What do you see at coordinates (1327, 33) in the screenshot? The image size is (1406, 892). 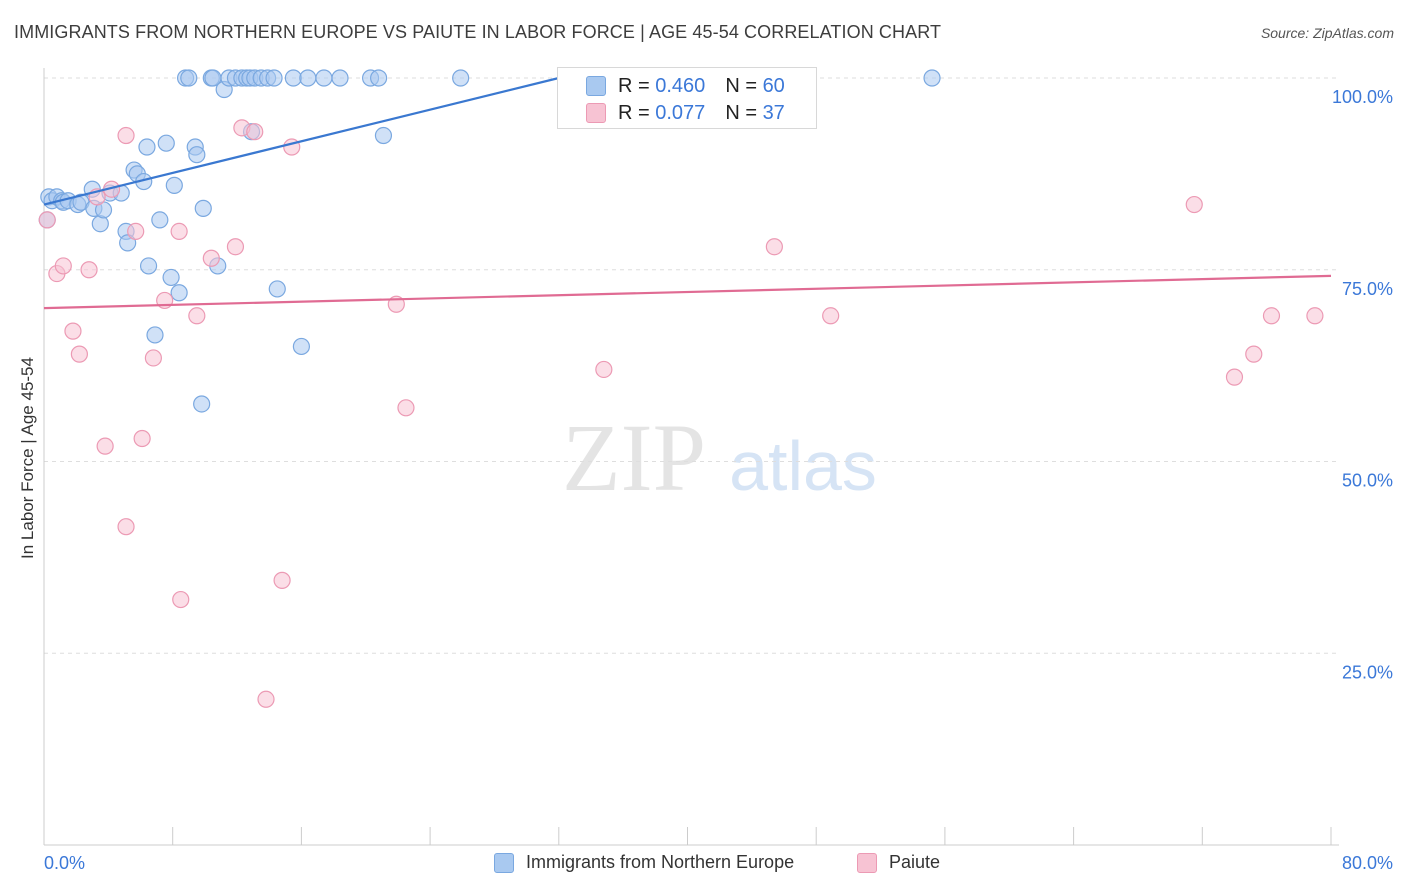 I see `source-label: Source: ZipAtlas.com` at bounding box center [1327, 33].